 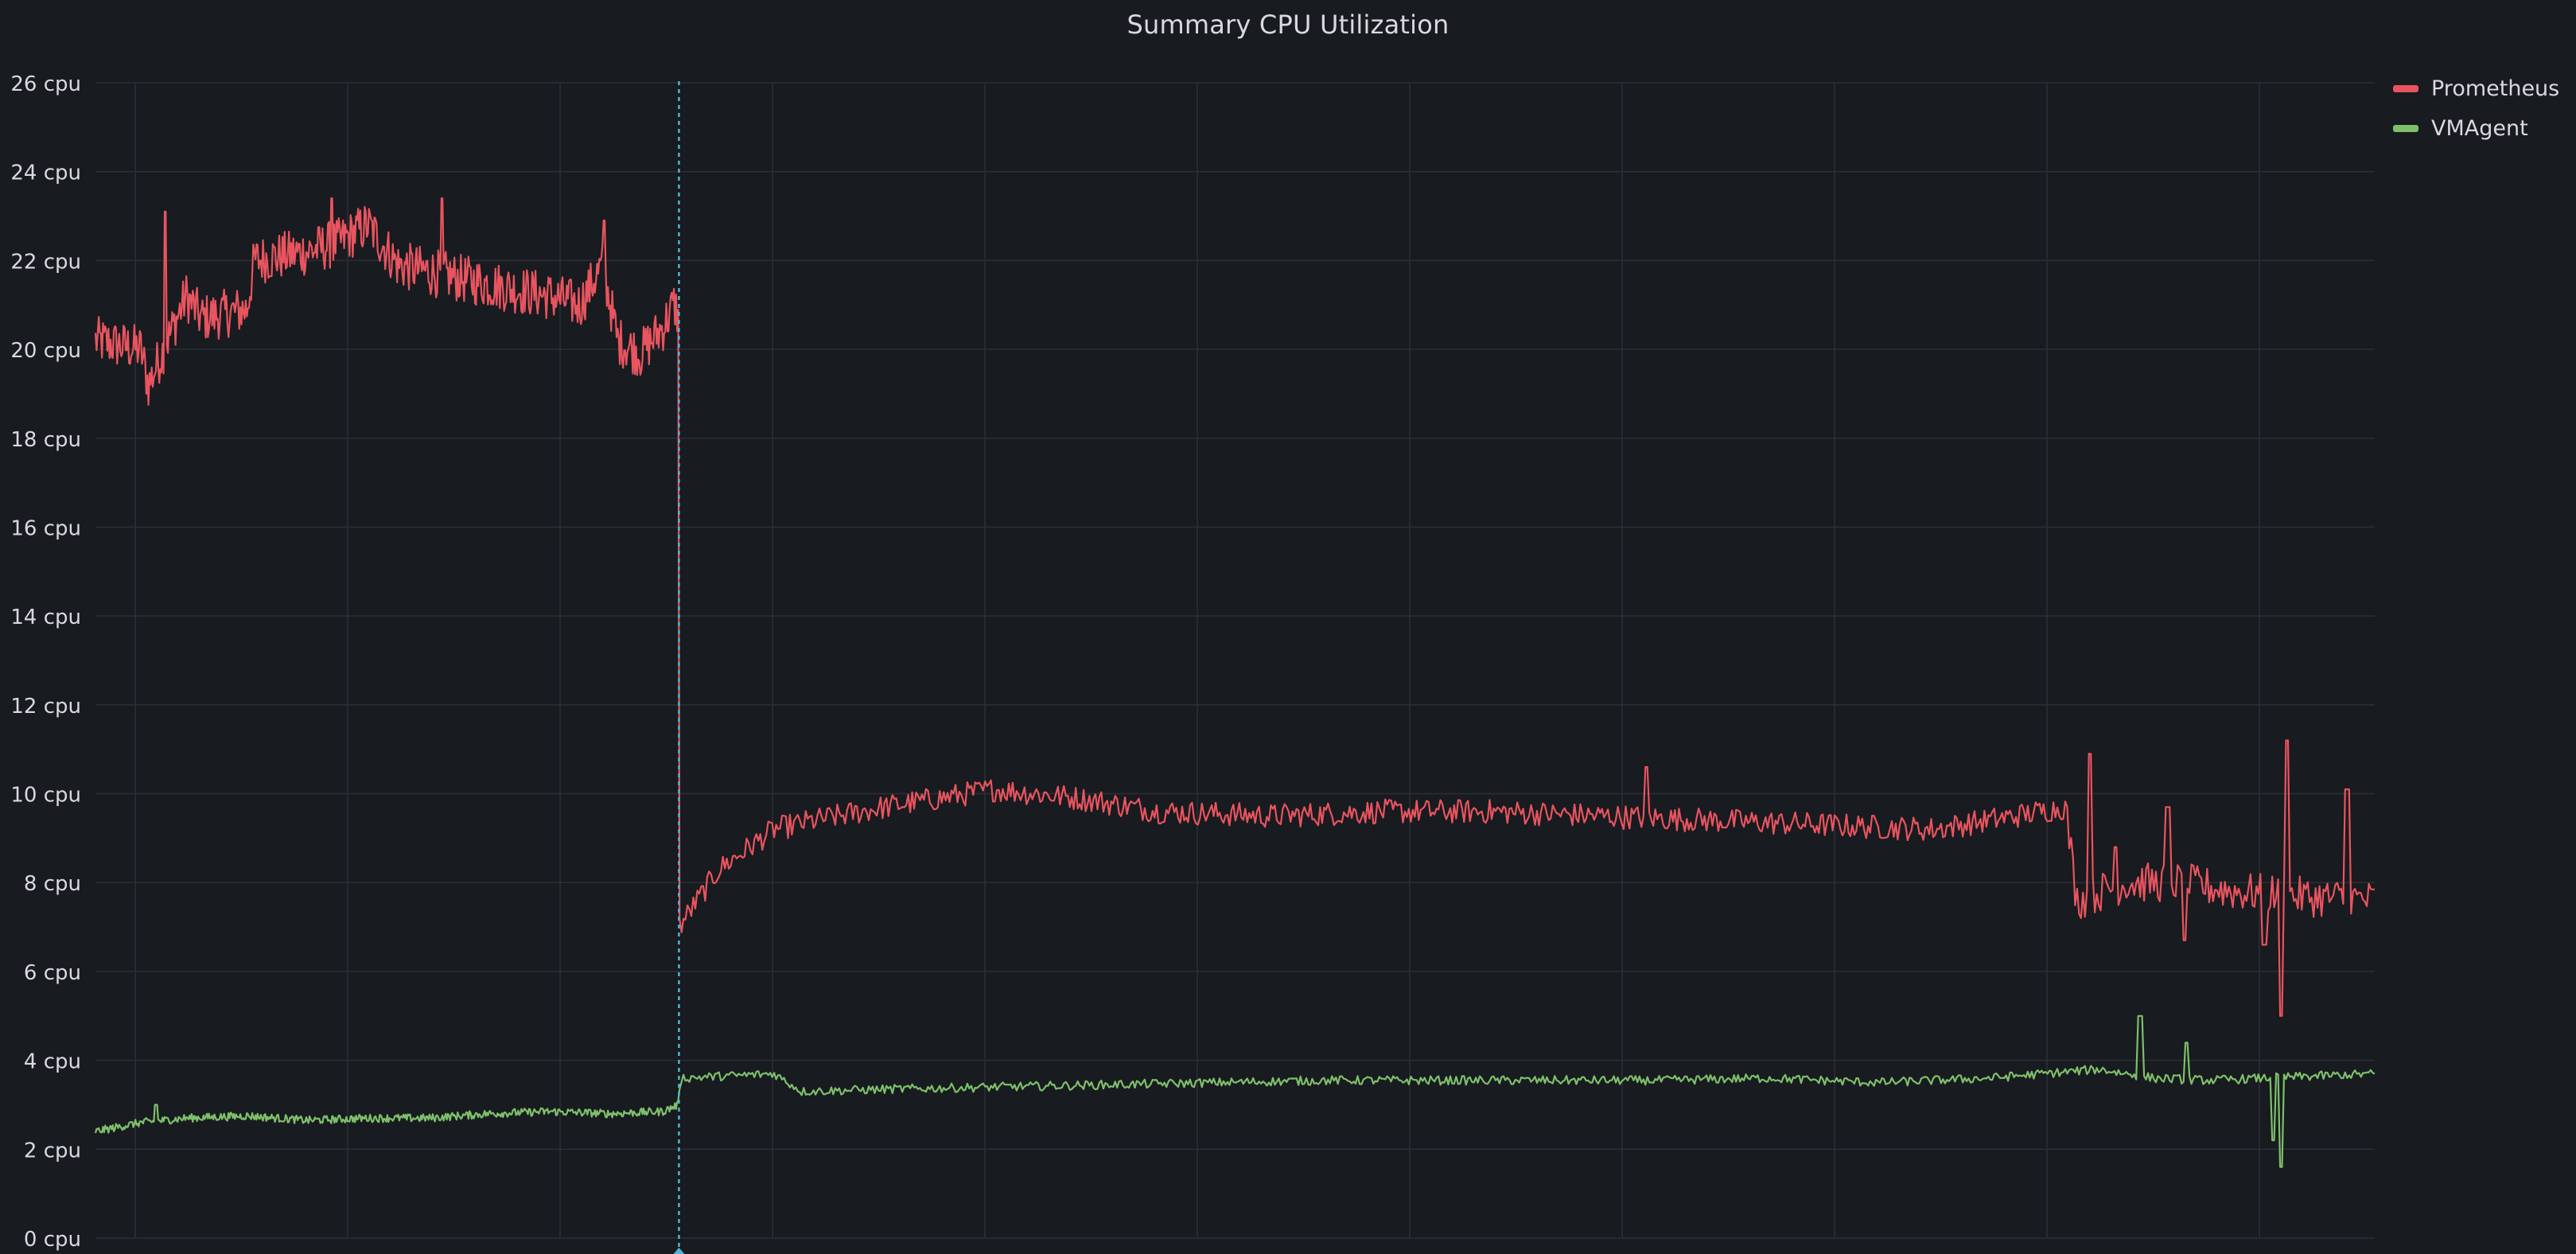 I want to click on legend-swatch-prometheus, so click(x=2406, y=88).